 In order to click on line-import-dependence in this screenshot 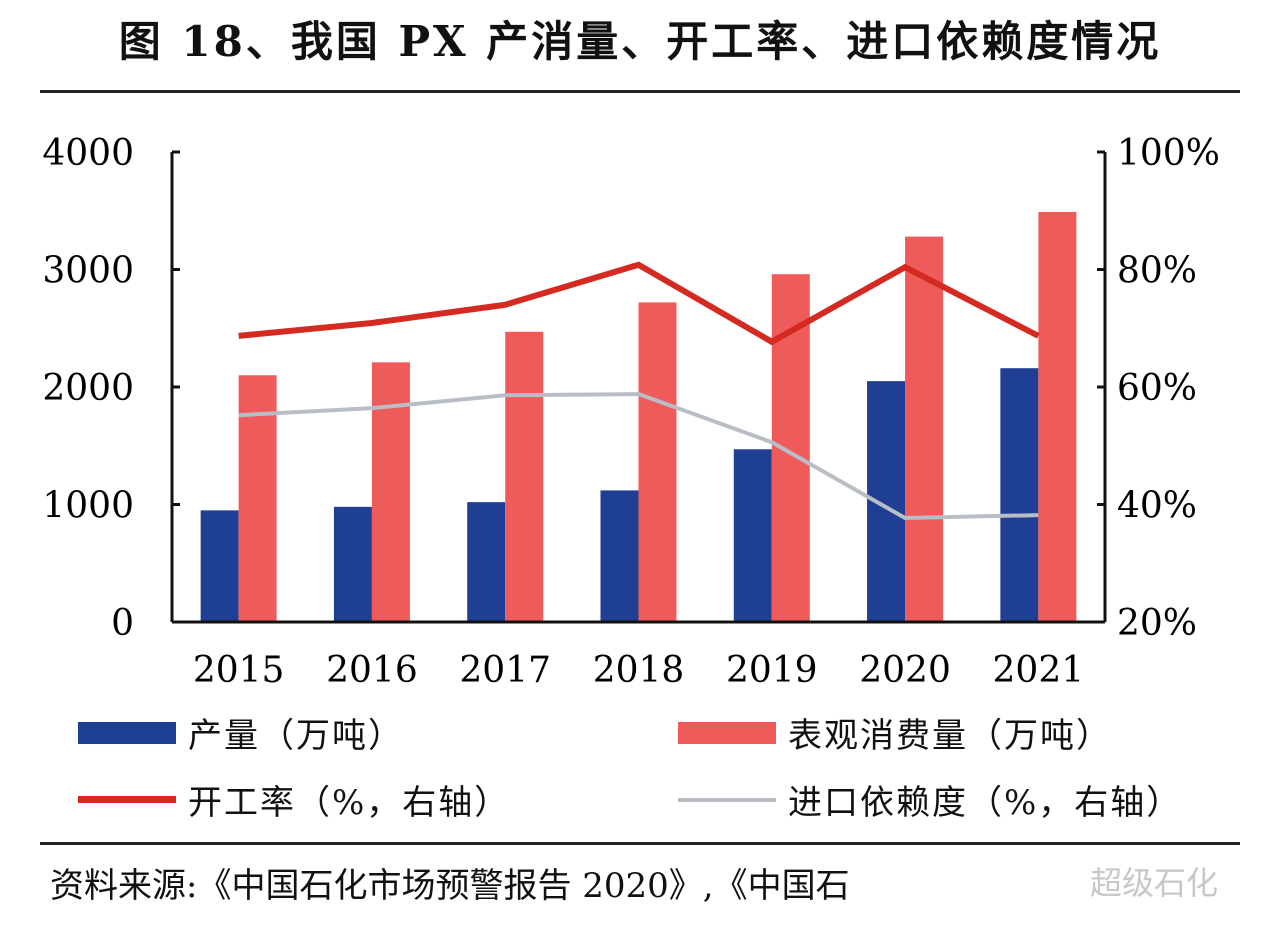, I will do `click(638, 456)`.